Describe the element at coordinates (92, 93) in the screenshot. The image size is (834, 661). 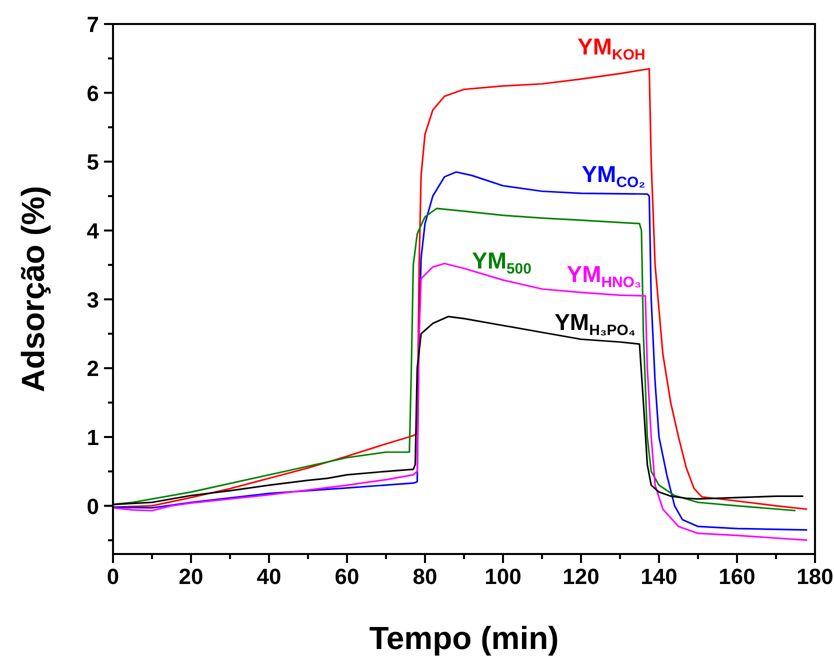
I see `y-tick-label: 6` at that location.